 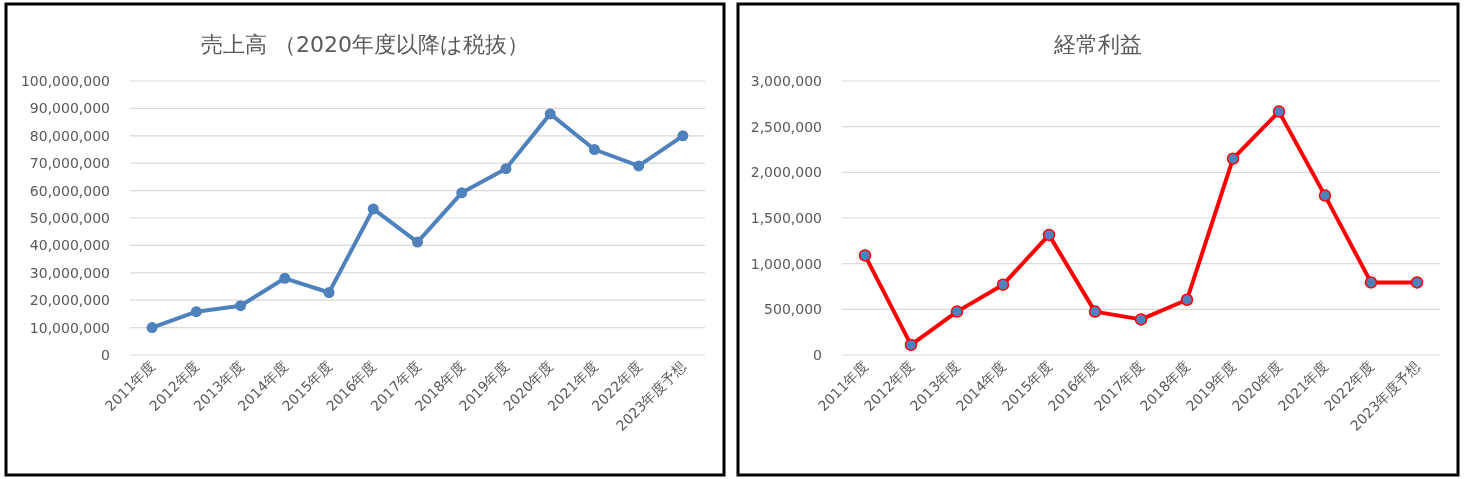 I want to click on y-tick-label: 40,000,000, so click(x=69, y=245).